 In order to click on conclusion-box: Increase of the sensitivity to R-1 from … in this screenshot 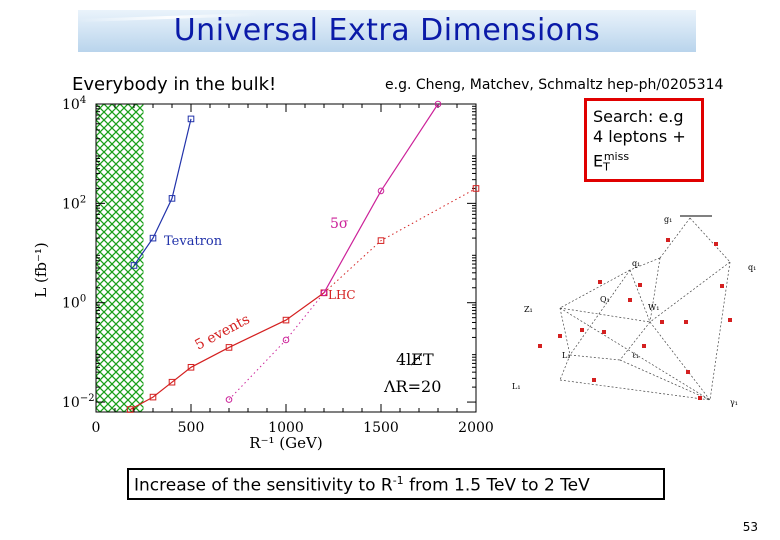, I will do `click(396, 484)`.